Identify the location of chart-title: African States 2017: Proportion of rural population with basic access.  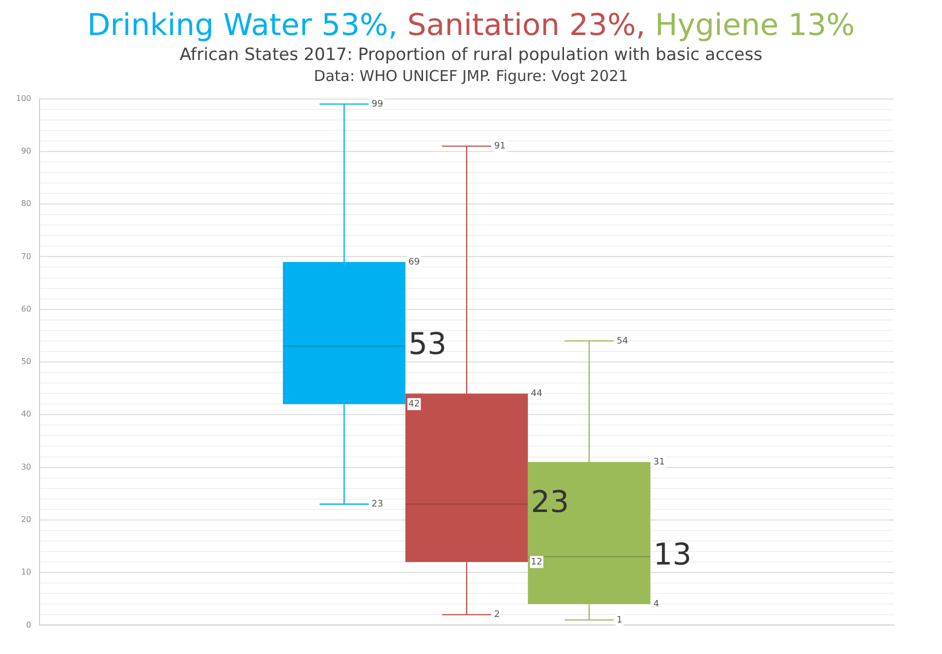
(471, 55).